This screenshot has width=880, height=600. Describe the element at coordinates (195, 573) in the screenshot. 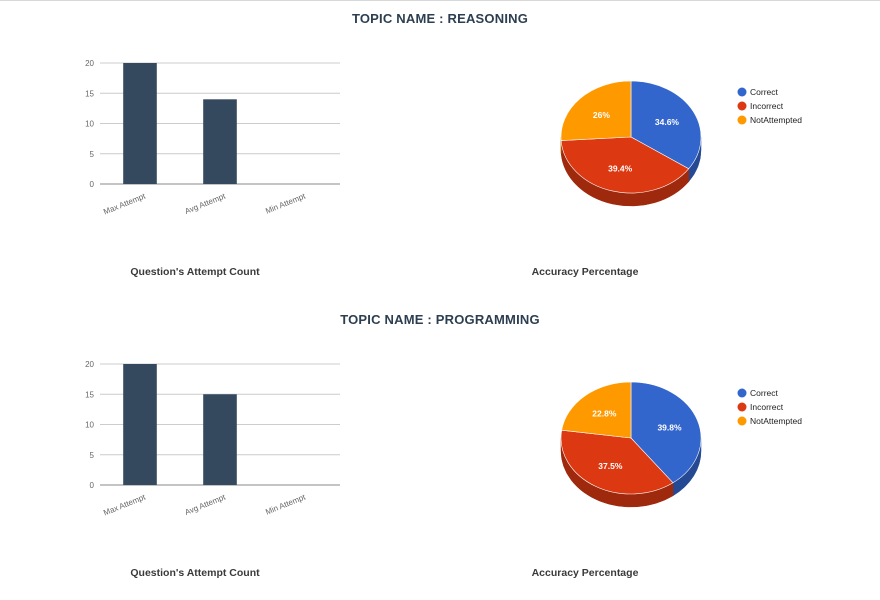

I see `bar-caption-programming: Question's Attempt Count` at that location.